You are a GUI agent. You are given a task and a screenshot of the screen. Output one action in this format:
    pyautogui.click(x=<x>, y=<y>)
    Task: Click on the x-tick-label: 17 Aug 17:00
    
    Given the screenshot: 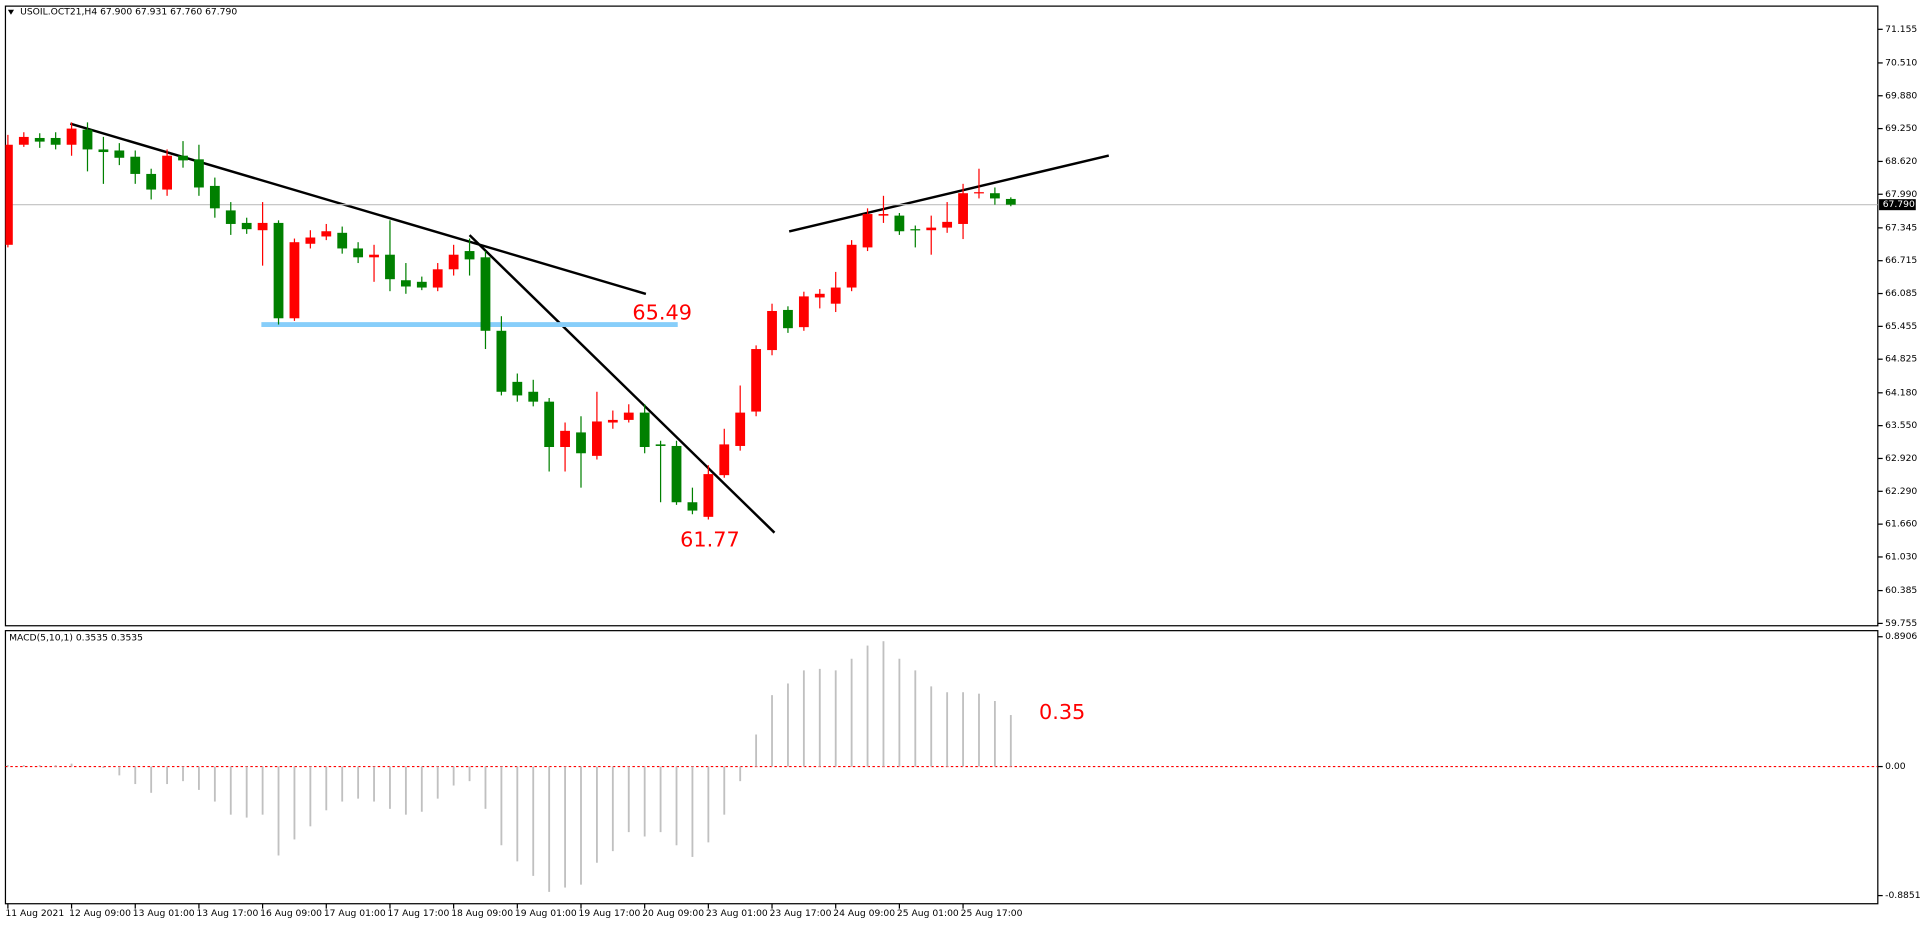 What is the action you would take?
    pyautogui.click(x=419, y=913)
    